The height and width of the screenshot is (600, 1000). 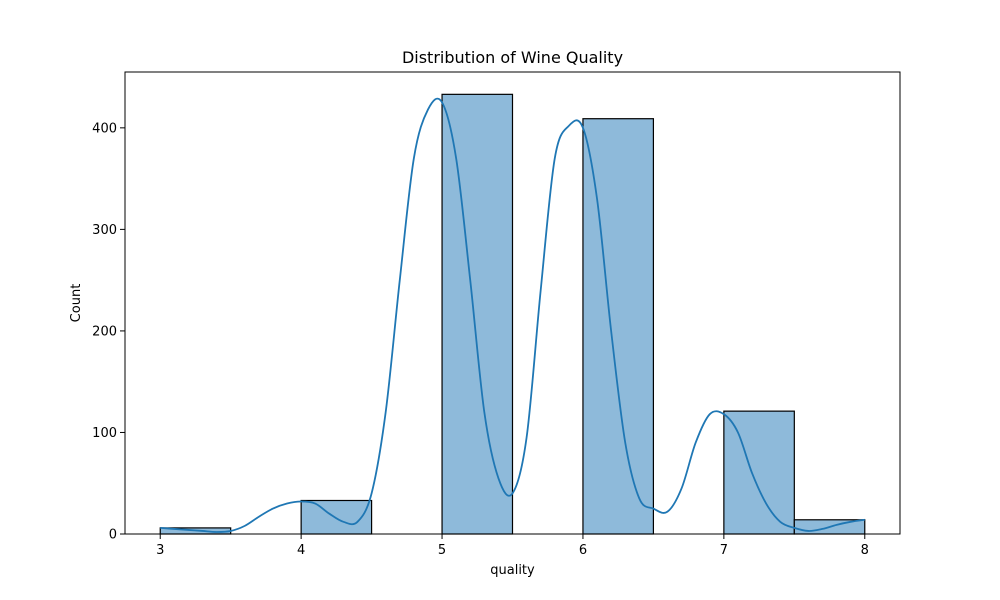 What do you see at coordinates (104, 230) in the screenshot?
I see `y-tick-label-300: 300` at bounding box center [104, 230].